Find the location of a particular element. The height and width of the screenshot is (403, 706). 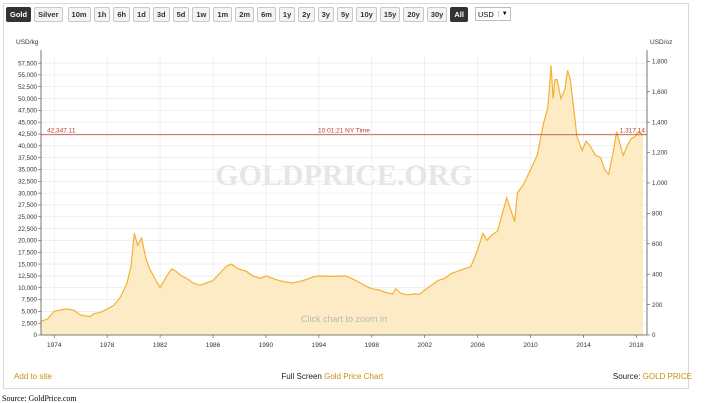

range-button-15y: 15y is located at coordinates (390, 14).